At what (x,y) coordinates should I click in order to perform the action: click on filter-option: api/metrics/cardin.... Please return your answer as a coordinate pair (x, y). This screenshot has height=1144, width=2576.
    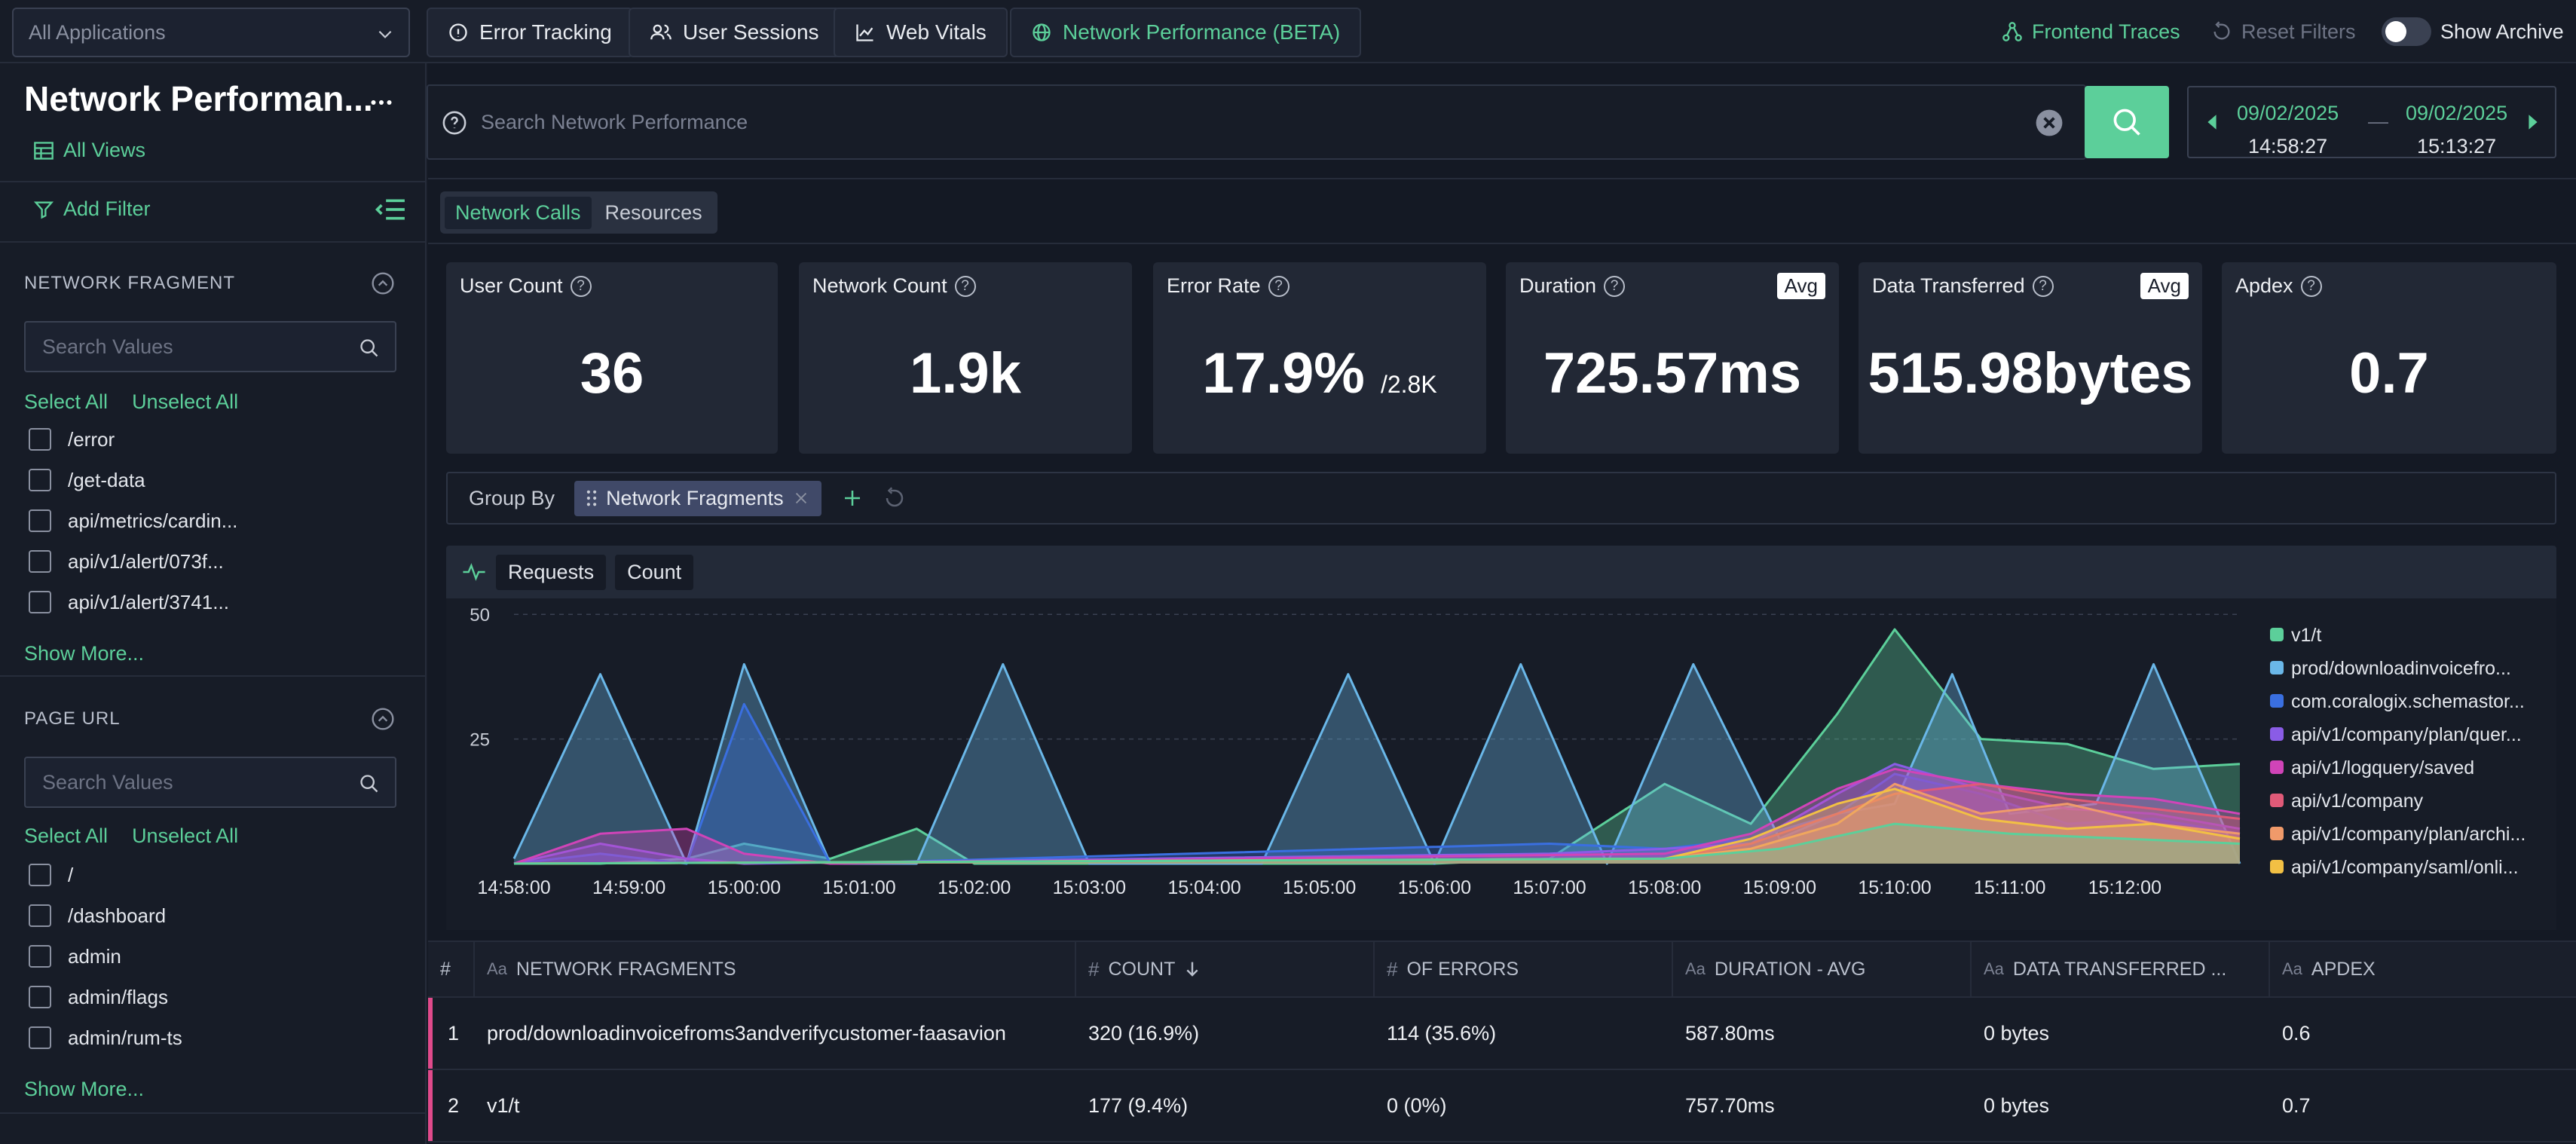
    Looking at the image, I should click on (133, 520).